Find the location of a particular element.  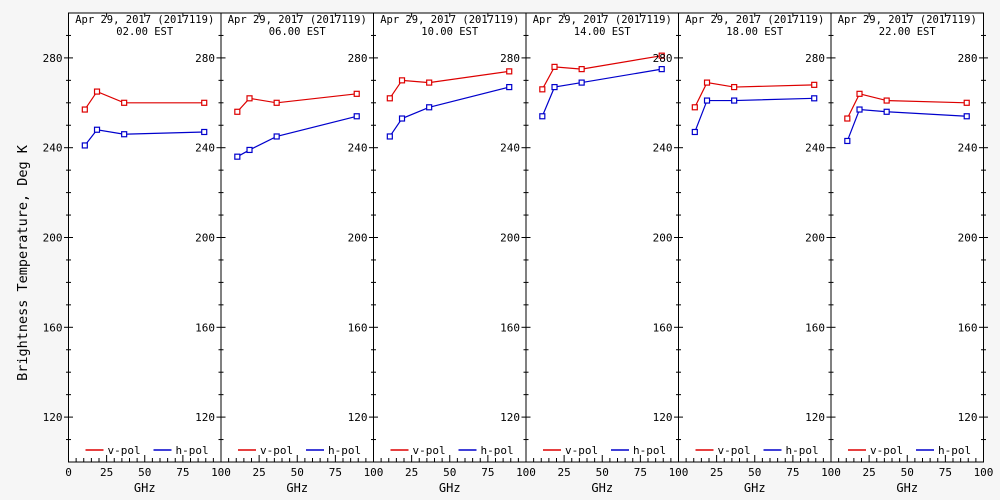

panel-title-time: 18.00 EST is located at coordinates (755, 32).